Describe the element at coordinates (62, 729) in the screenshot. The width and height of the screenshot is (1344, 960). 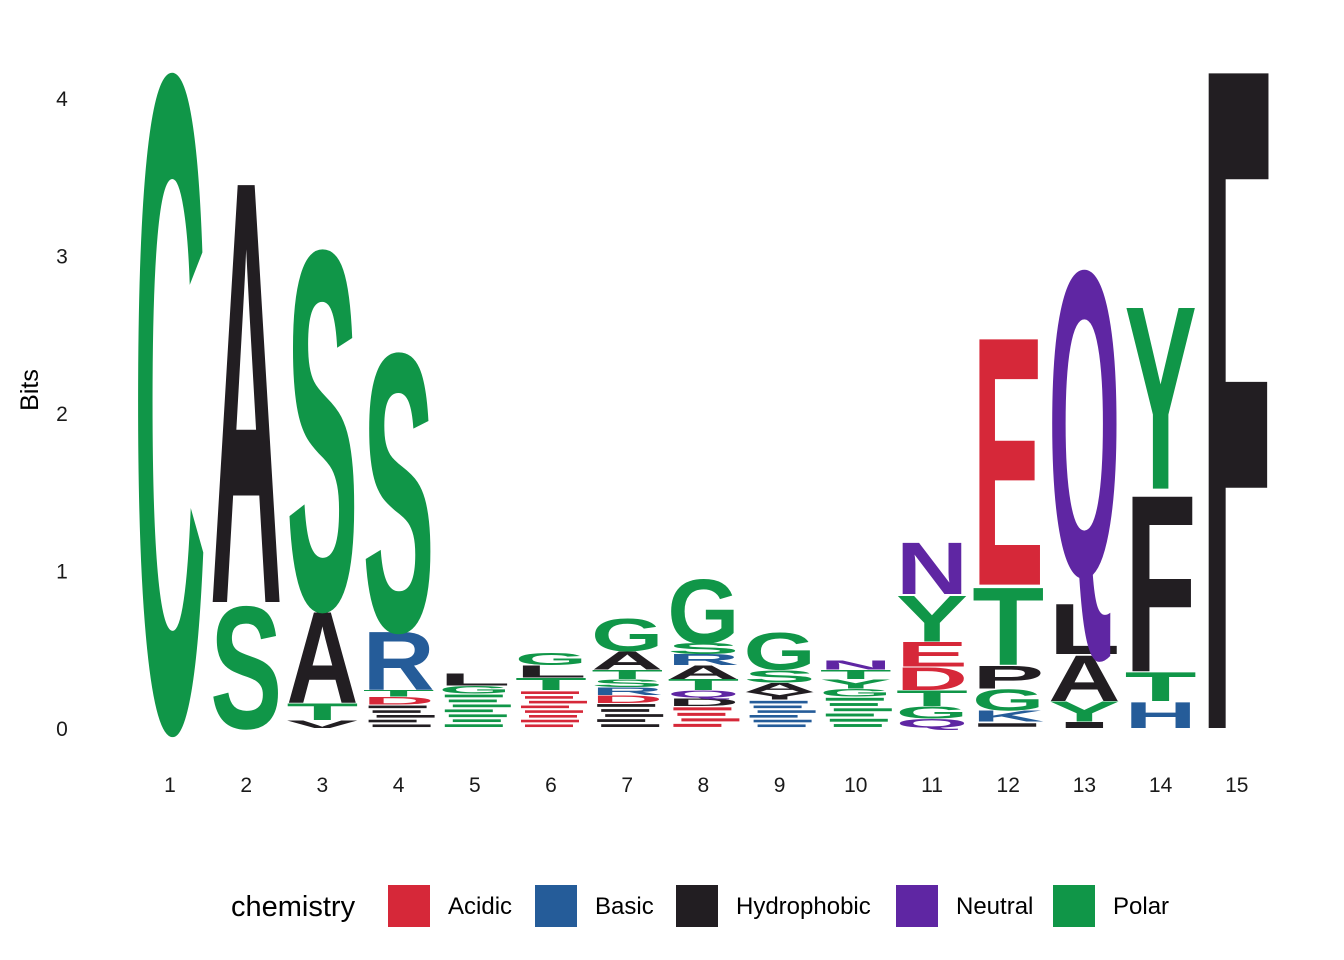
I see `y-tick-label: 0` at that location.